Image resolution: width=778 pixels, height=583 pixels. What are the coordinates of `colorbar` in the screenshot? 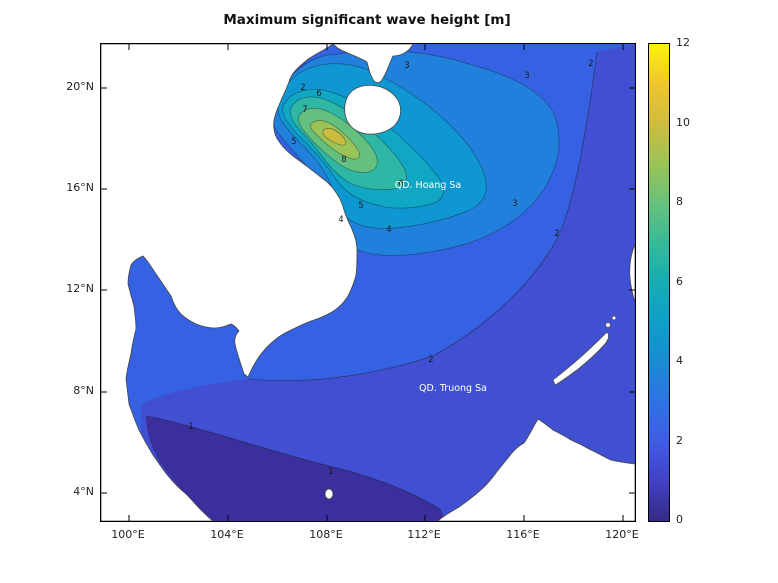 It's located at (659, 282).